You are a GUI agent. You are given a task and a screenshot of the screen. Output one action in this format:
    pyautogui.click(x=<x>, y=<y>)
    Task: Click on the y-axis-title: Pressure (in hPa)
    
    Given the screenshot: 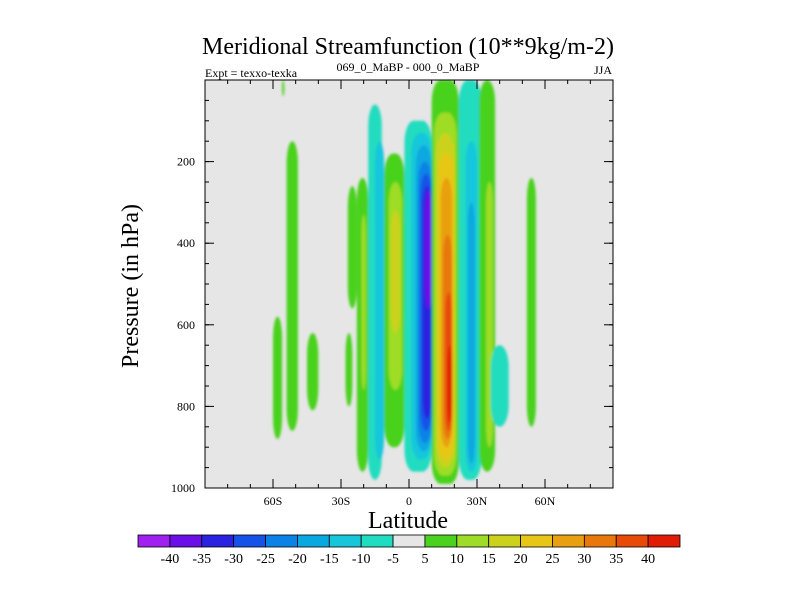 What is the action you would take?
    pyautogui.click(x=131, y=286)
    